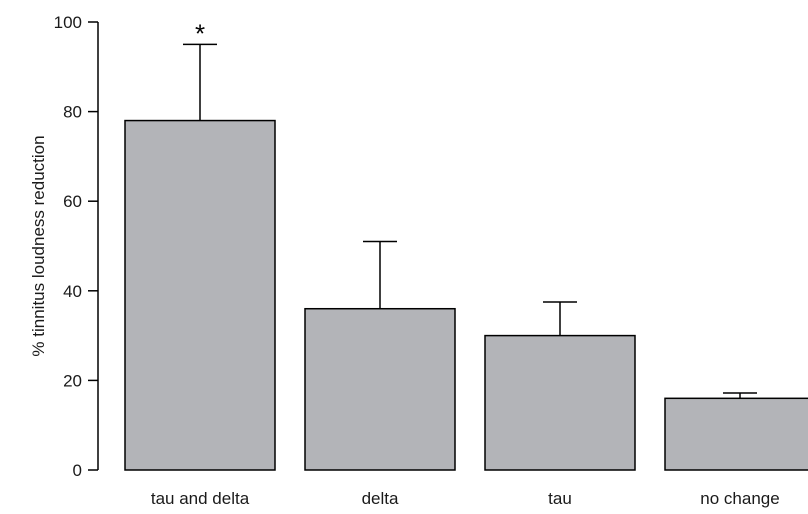 This screenshot has width=808, height=514. Describe the element at coordinates (380, 498) in the screenshot. I see `x-category-label: delta` at that location.